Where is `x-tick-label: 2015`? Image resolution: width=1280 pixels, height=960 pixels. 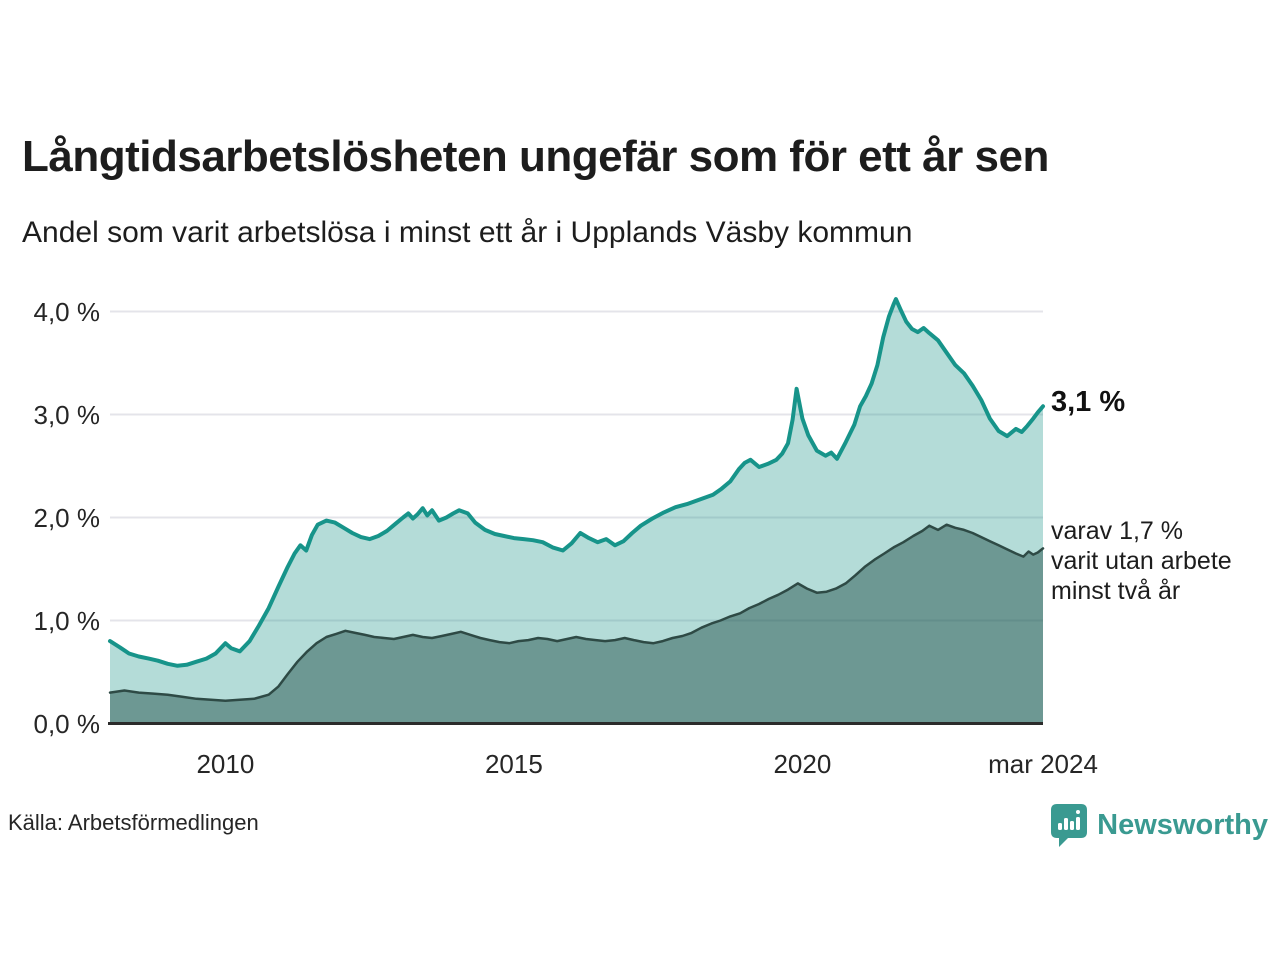
x-tick-label: 2015 is located at coordinates (513, 764).